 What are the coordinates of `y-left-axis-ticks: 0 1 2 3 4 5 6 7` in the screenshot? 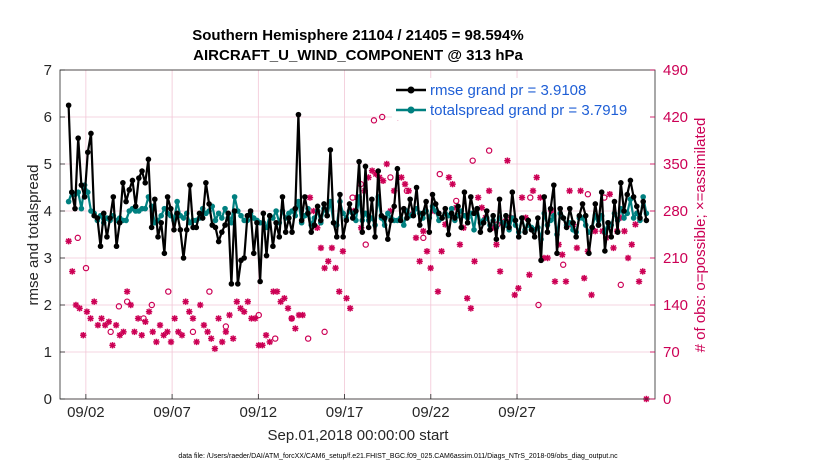 It's located at (54, 235).